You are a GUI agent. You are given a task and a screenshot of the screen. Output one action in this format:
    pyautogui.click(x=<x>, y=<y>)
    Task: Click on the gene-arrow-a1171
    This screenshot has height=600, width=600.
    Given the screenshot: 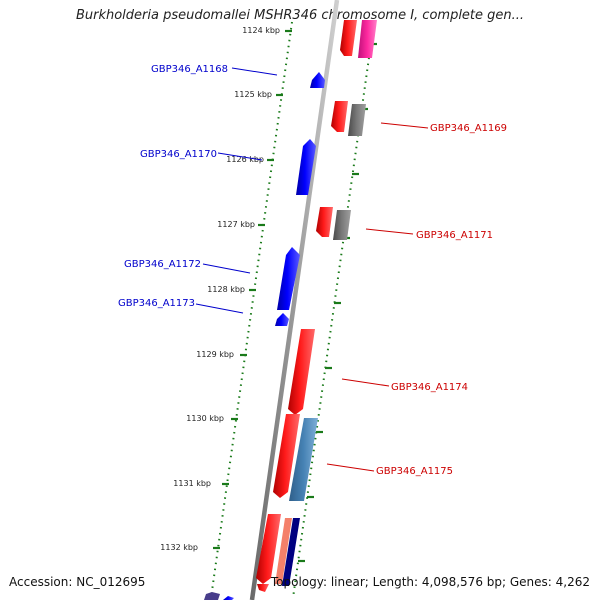 What is the action you would take?
    pyautogui.click(x=324, y=222)
    